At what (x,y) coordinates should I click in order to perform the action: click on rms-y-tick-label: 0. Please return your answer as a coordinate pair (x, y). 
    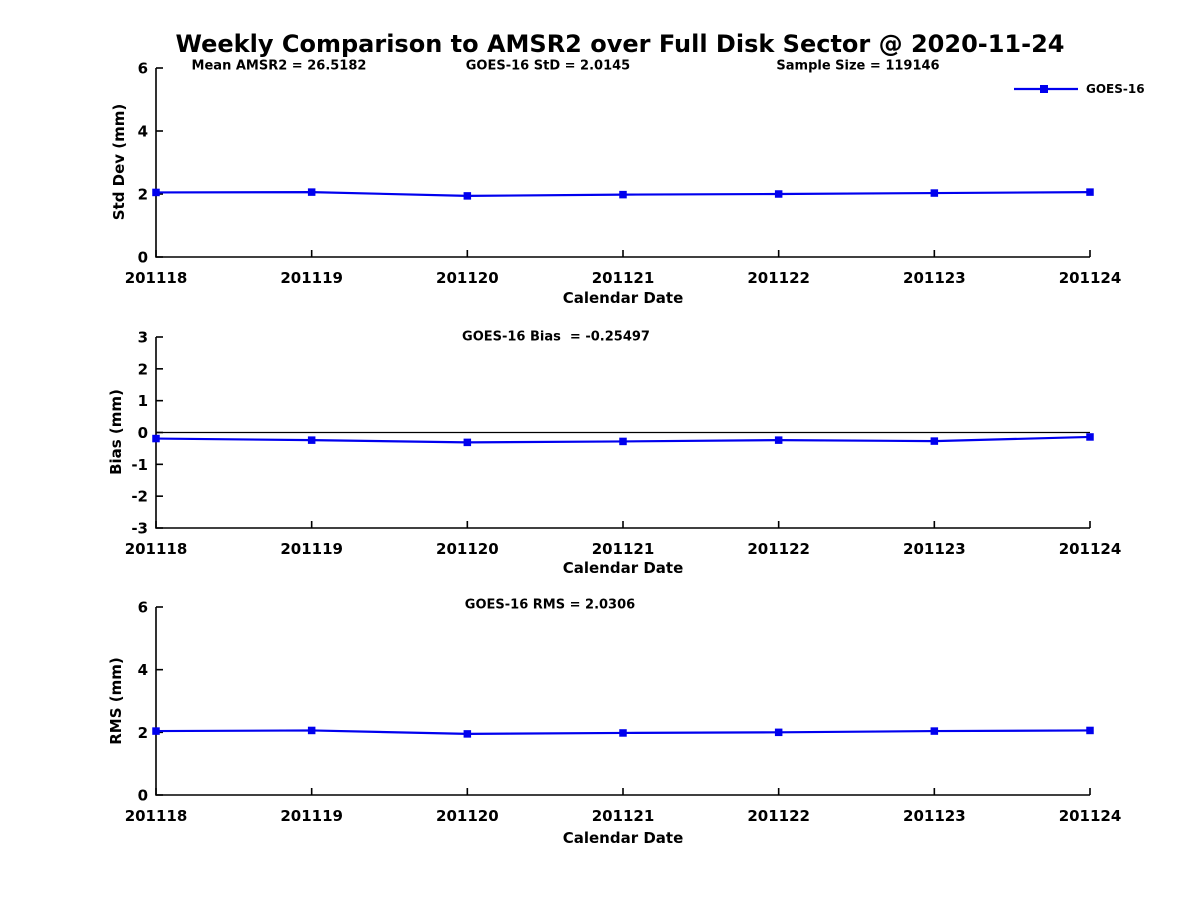
    Looking at the image, I should click on (143, 796).